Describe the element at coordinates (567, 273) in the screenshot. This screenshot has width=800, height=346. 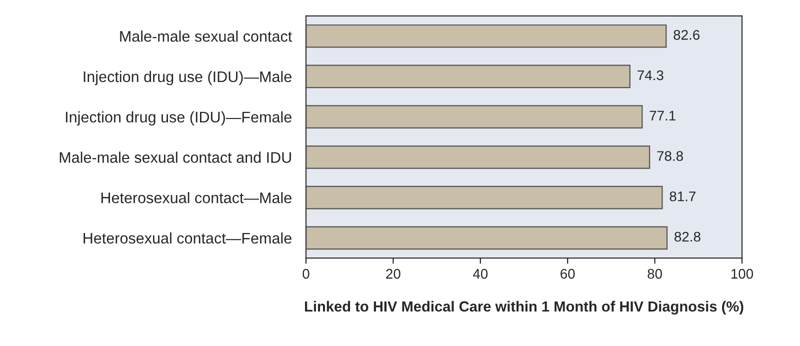
I see `x-tick-label: 60` at that location.